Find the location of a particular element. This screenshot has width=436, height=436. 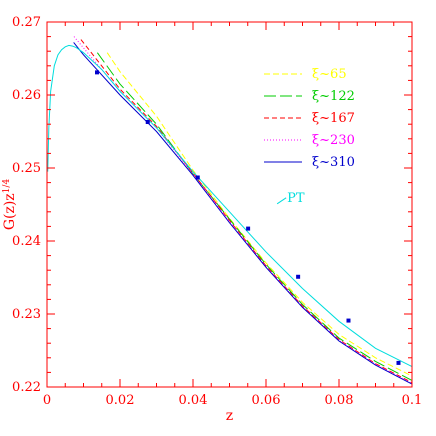

pt-annotation: PT is located at coordinates (296, 198).